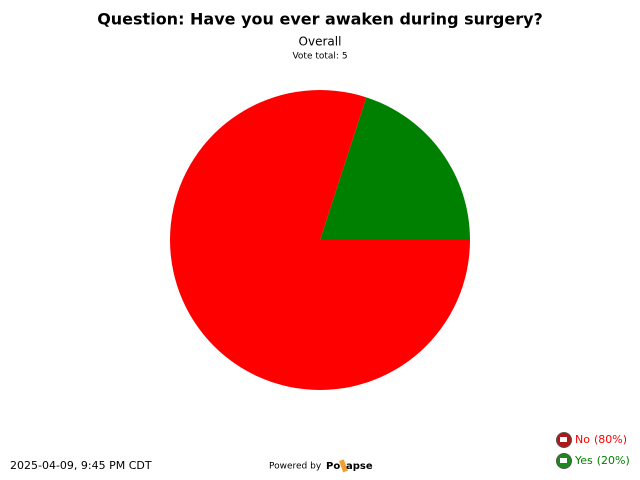 The image size is (640, 480). What do you see at coordinates (613, 460) in the screenshot?
I see `legend-value: (20%)` at bounding box center [613, 460].